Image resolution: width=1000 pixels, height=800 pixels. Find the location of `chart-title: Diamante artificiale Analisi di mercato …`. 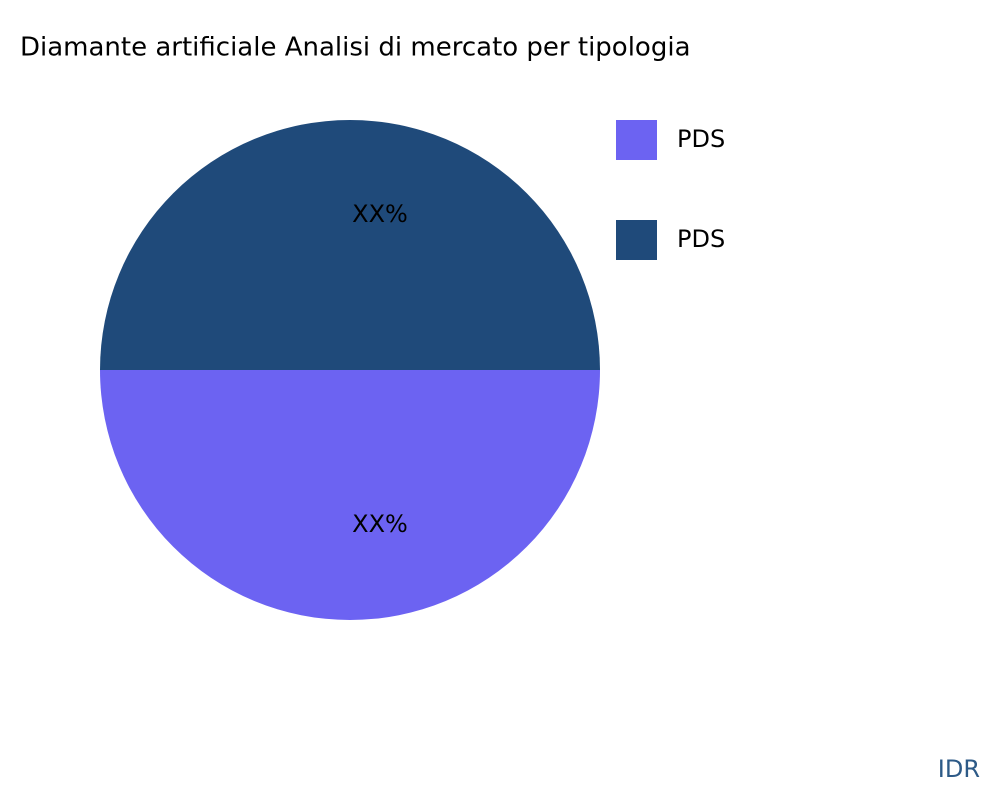

chart-title: Diamante artificiale Analisi di mercato … is located at coordinates (355, 48).